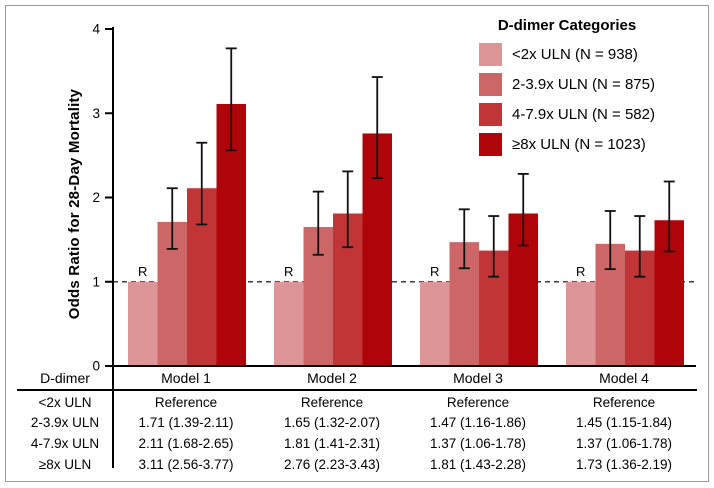 The image size is (714, 488). What do you see at coordinates (332, 422) in the screenshot?
I see `table-cell: 1.65 (1.32-2.07)` at bounding box center [332, 422].